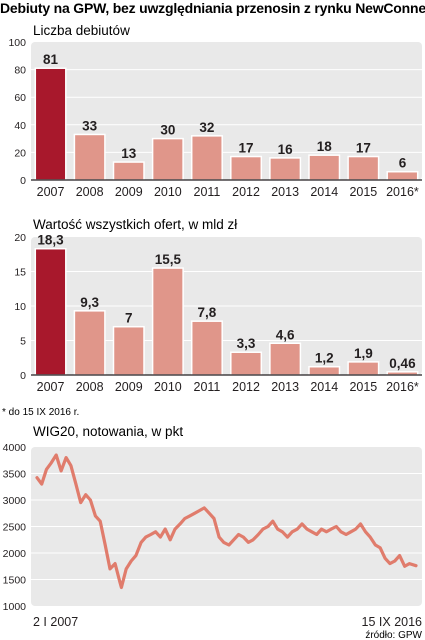  Describe the element at coordinates (90, 125) in the screenshot. I see `value-label: 33` at that location.